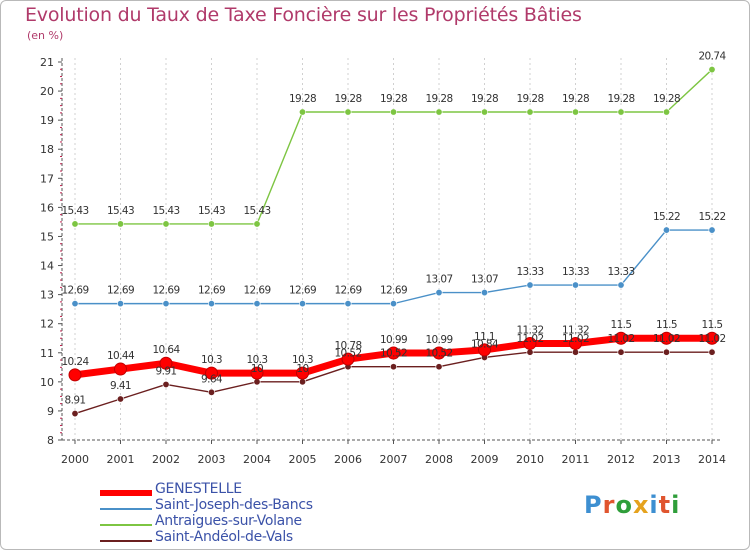 Image resolution: width=750 pixels, height=550 pixels. I want to click on data-label-genestelle-2005: 10.3, so click(302, 360).